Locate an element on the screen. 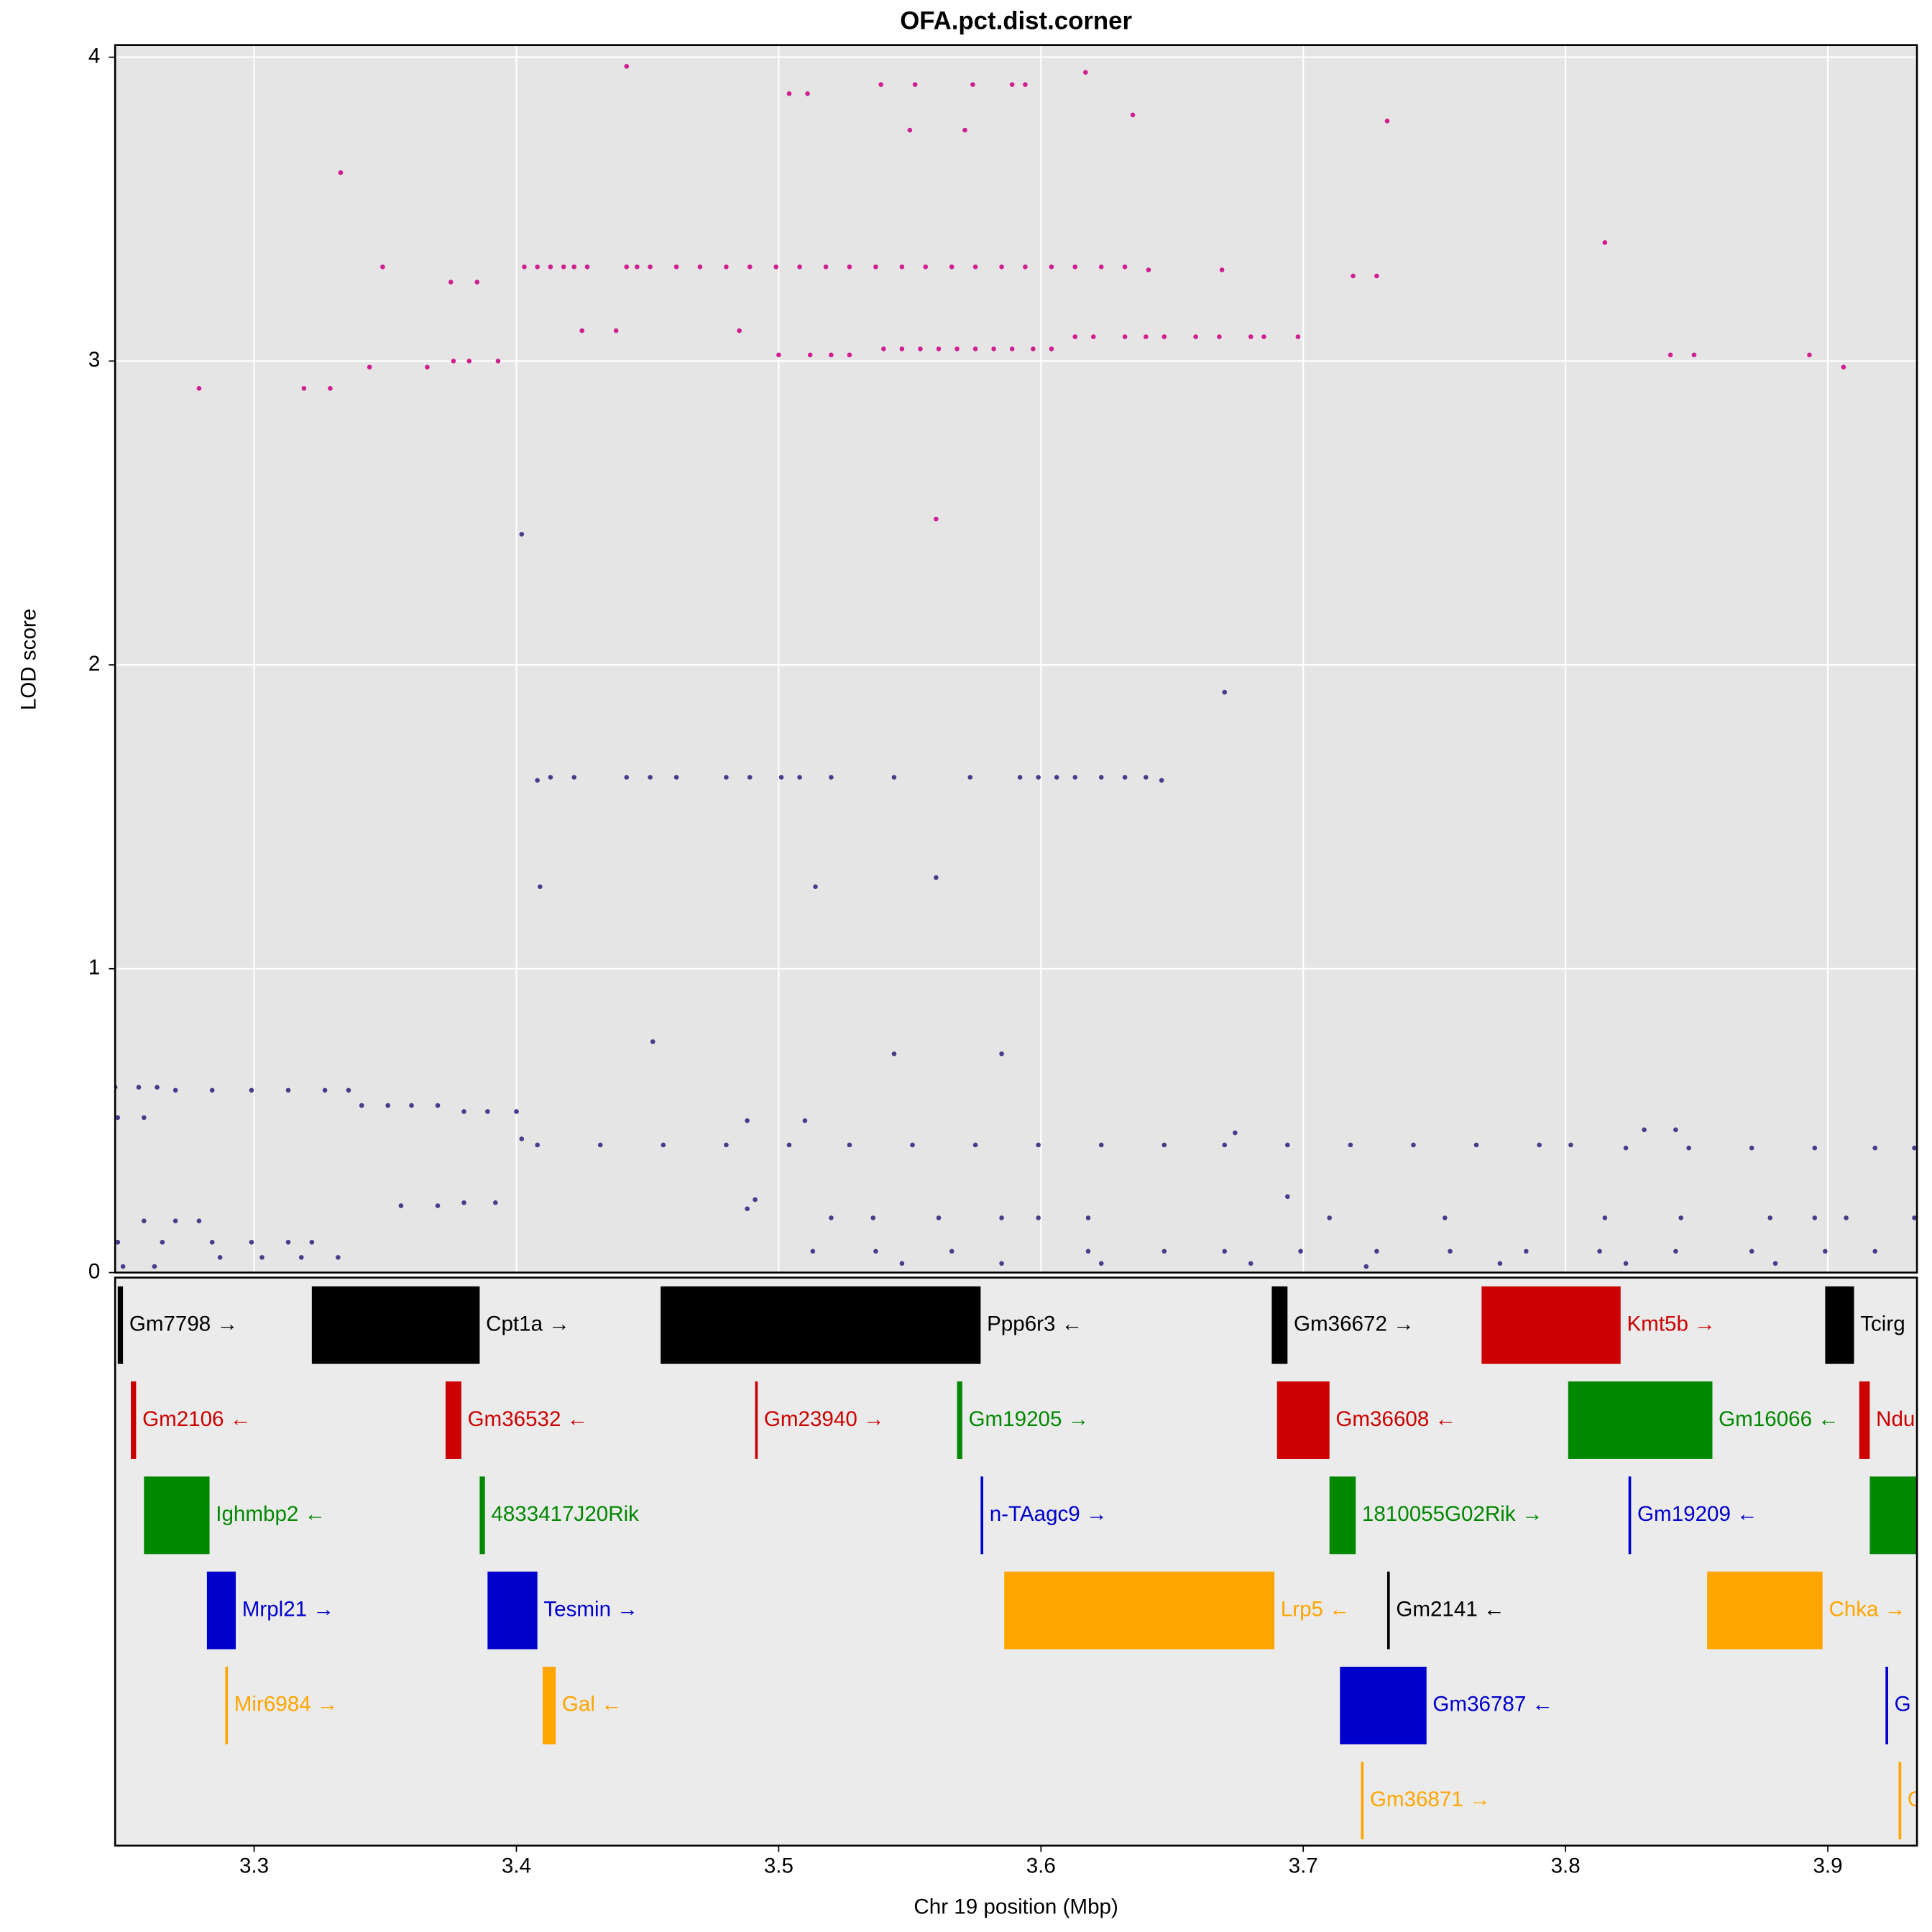 This screenshot has height=1932, width=1932. gene-label: Tesmin → is located at coordinates (590, 1609).